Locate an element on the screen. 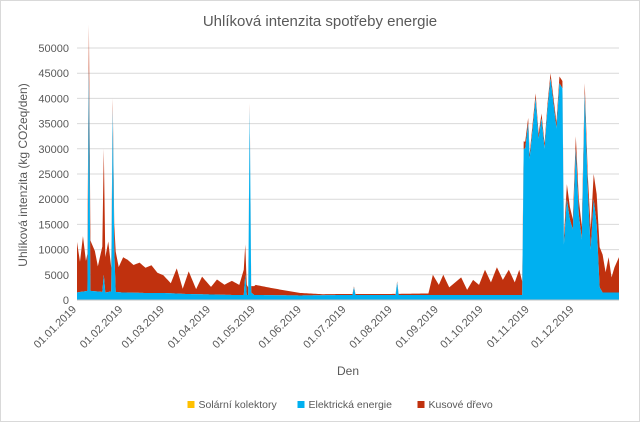  y-tick-label: 45000 is located at coordinates (53, 74).